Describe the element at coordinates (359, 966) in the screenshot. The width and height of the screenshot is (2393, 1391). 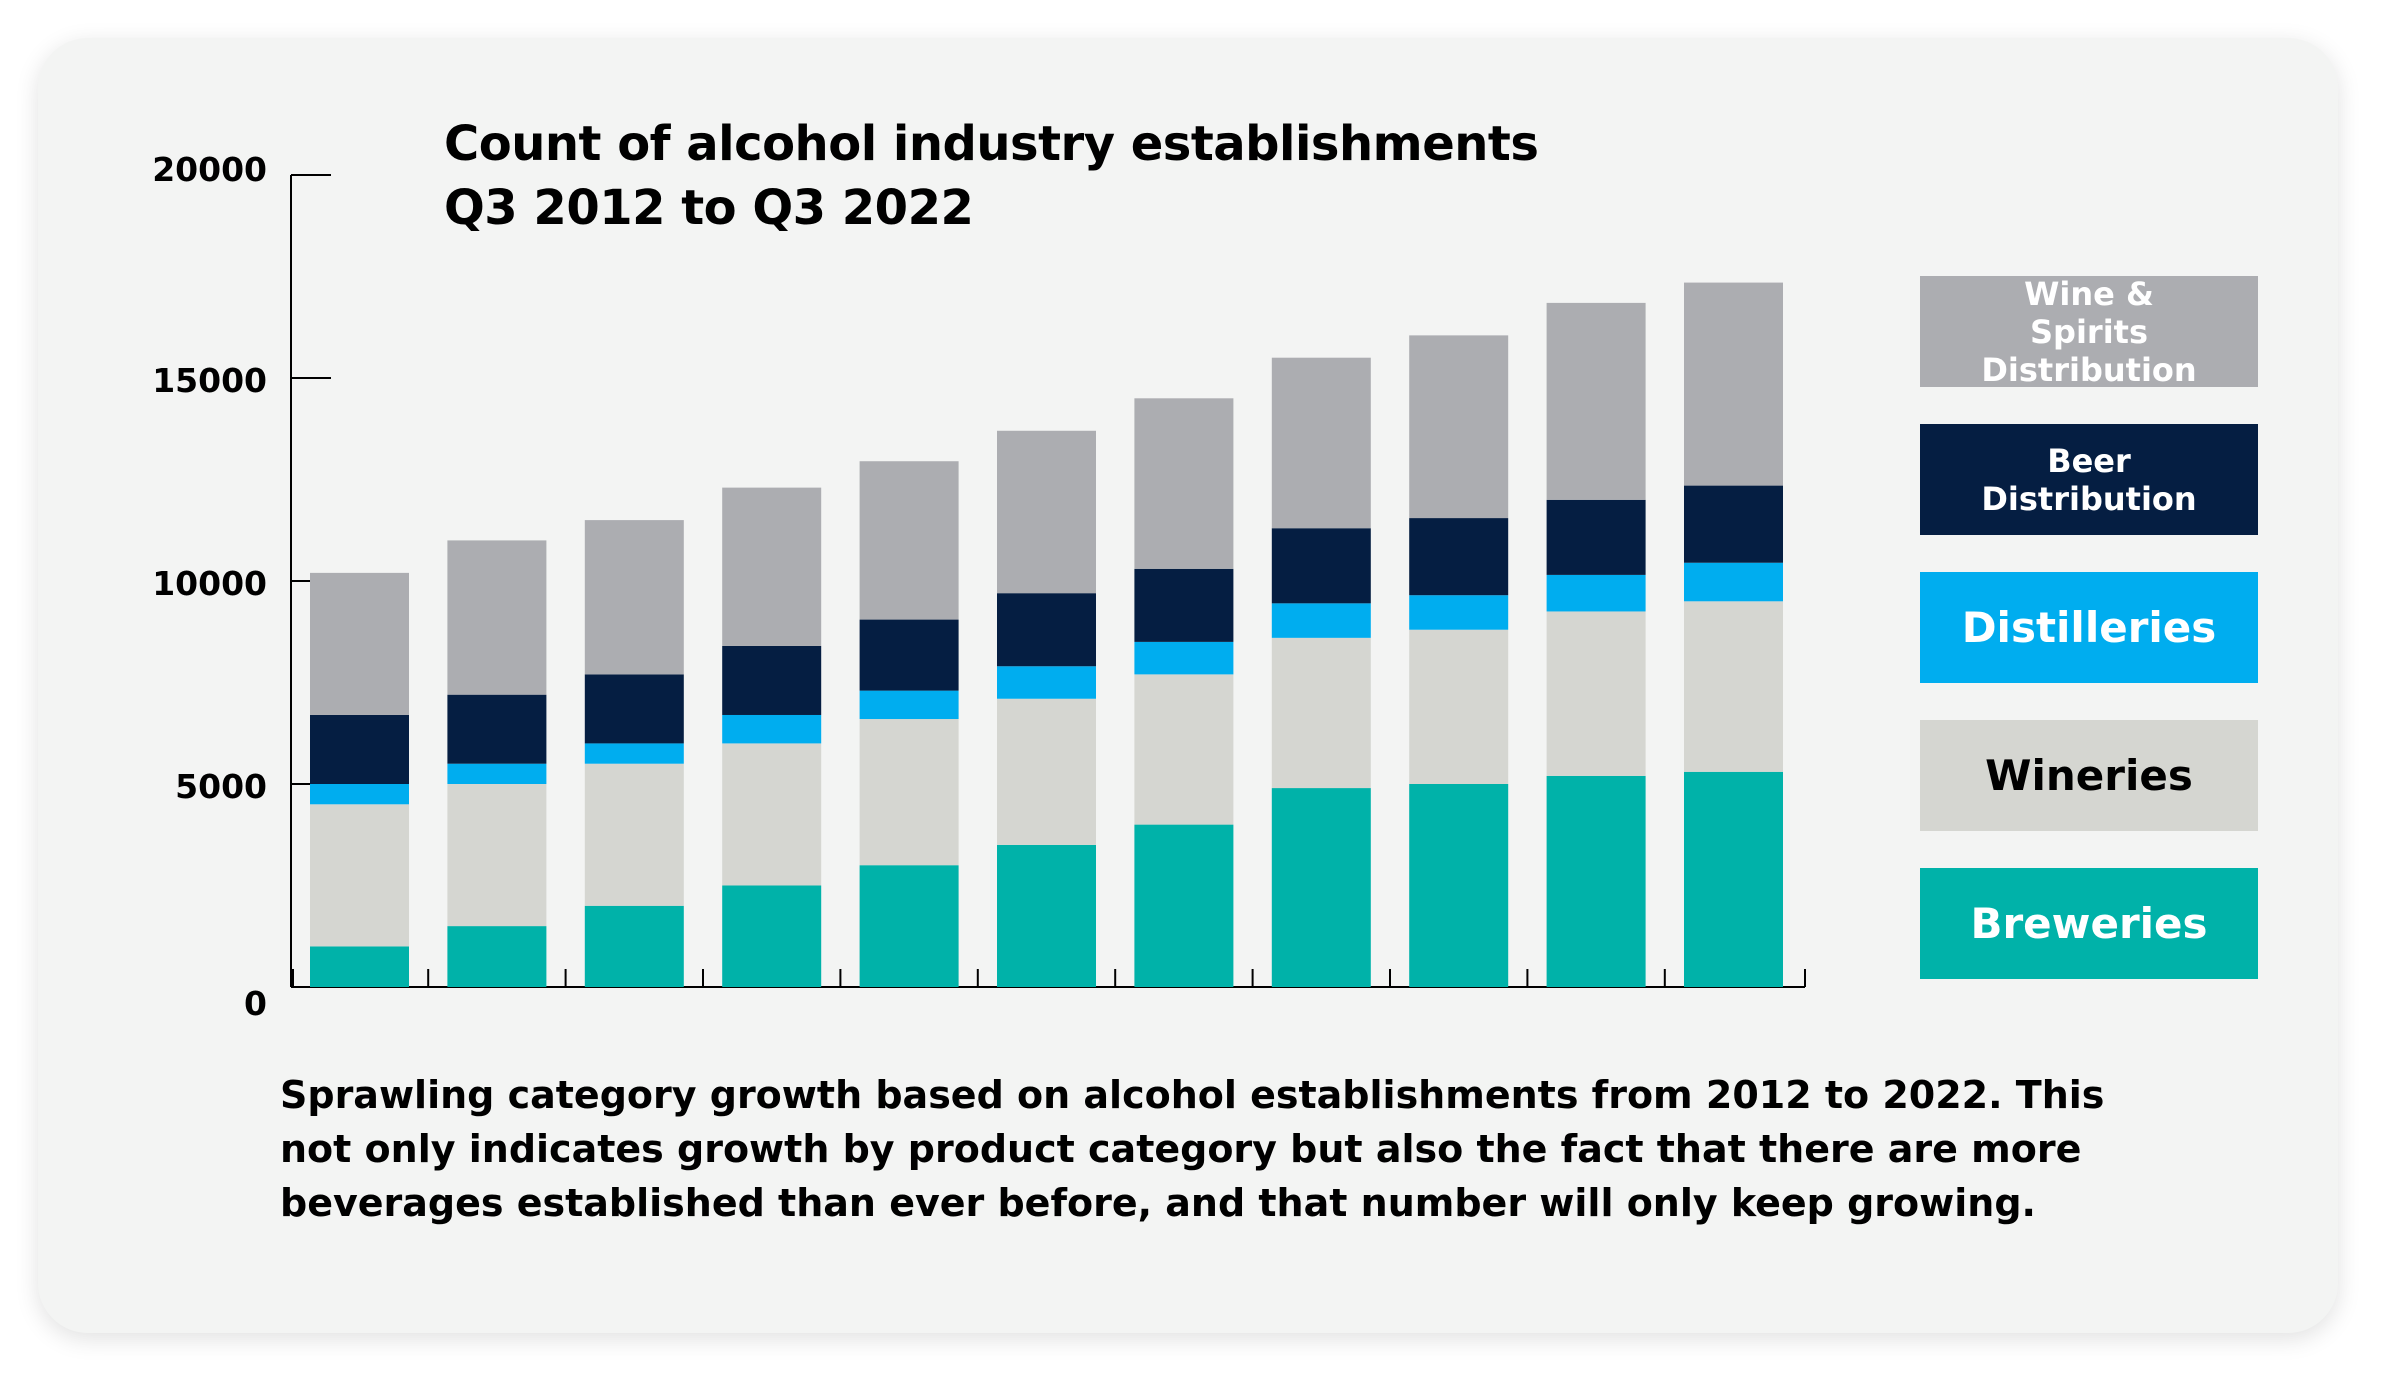
I see `bar-segment-breweries: Q3 2012 Breweries: 1000` at that location.